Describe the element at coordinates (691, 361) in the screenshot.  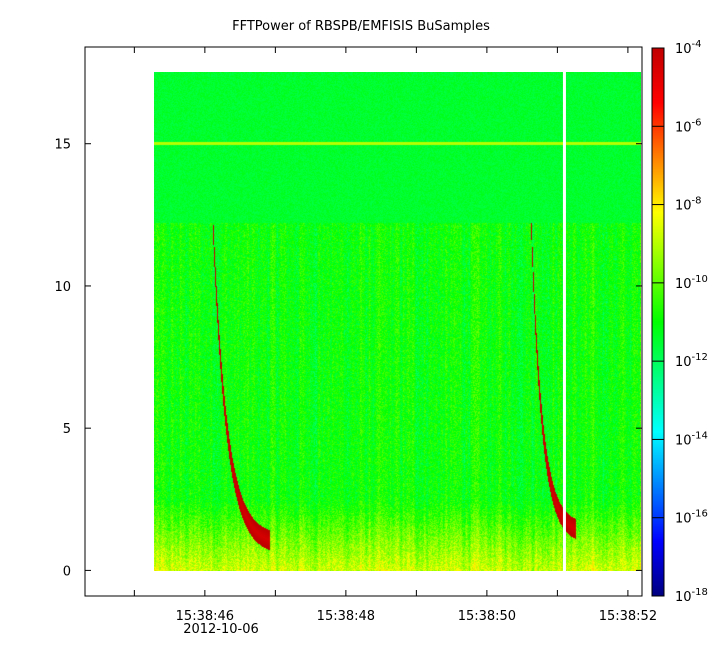
I see `colorbar-tick-label: 10⁻¹²` at that location.